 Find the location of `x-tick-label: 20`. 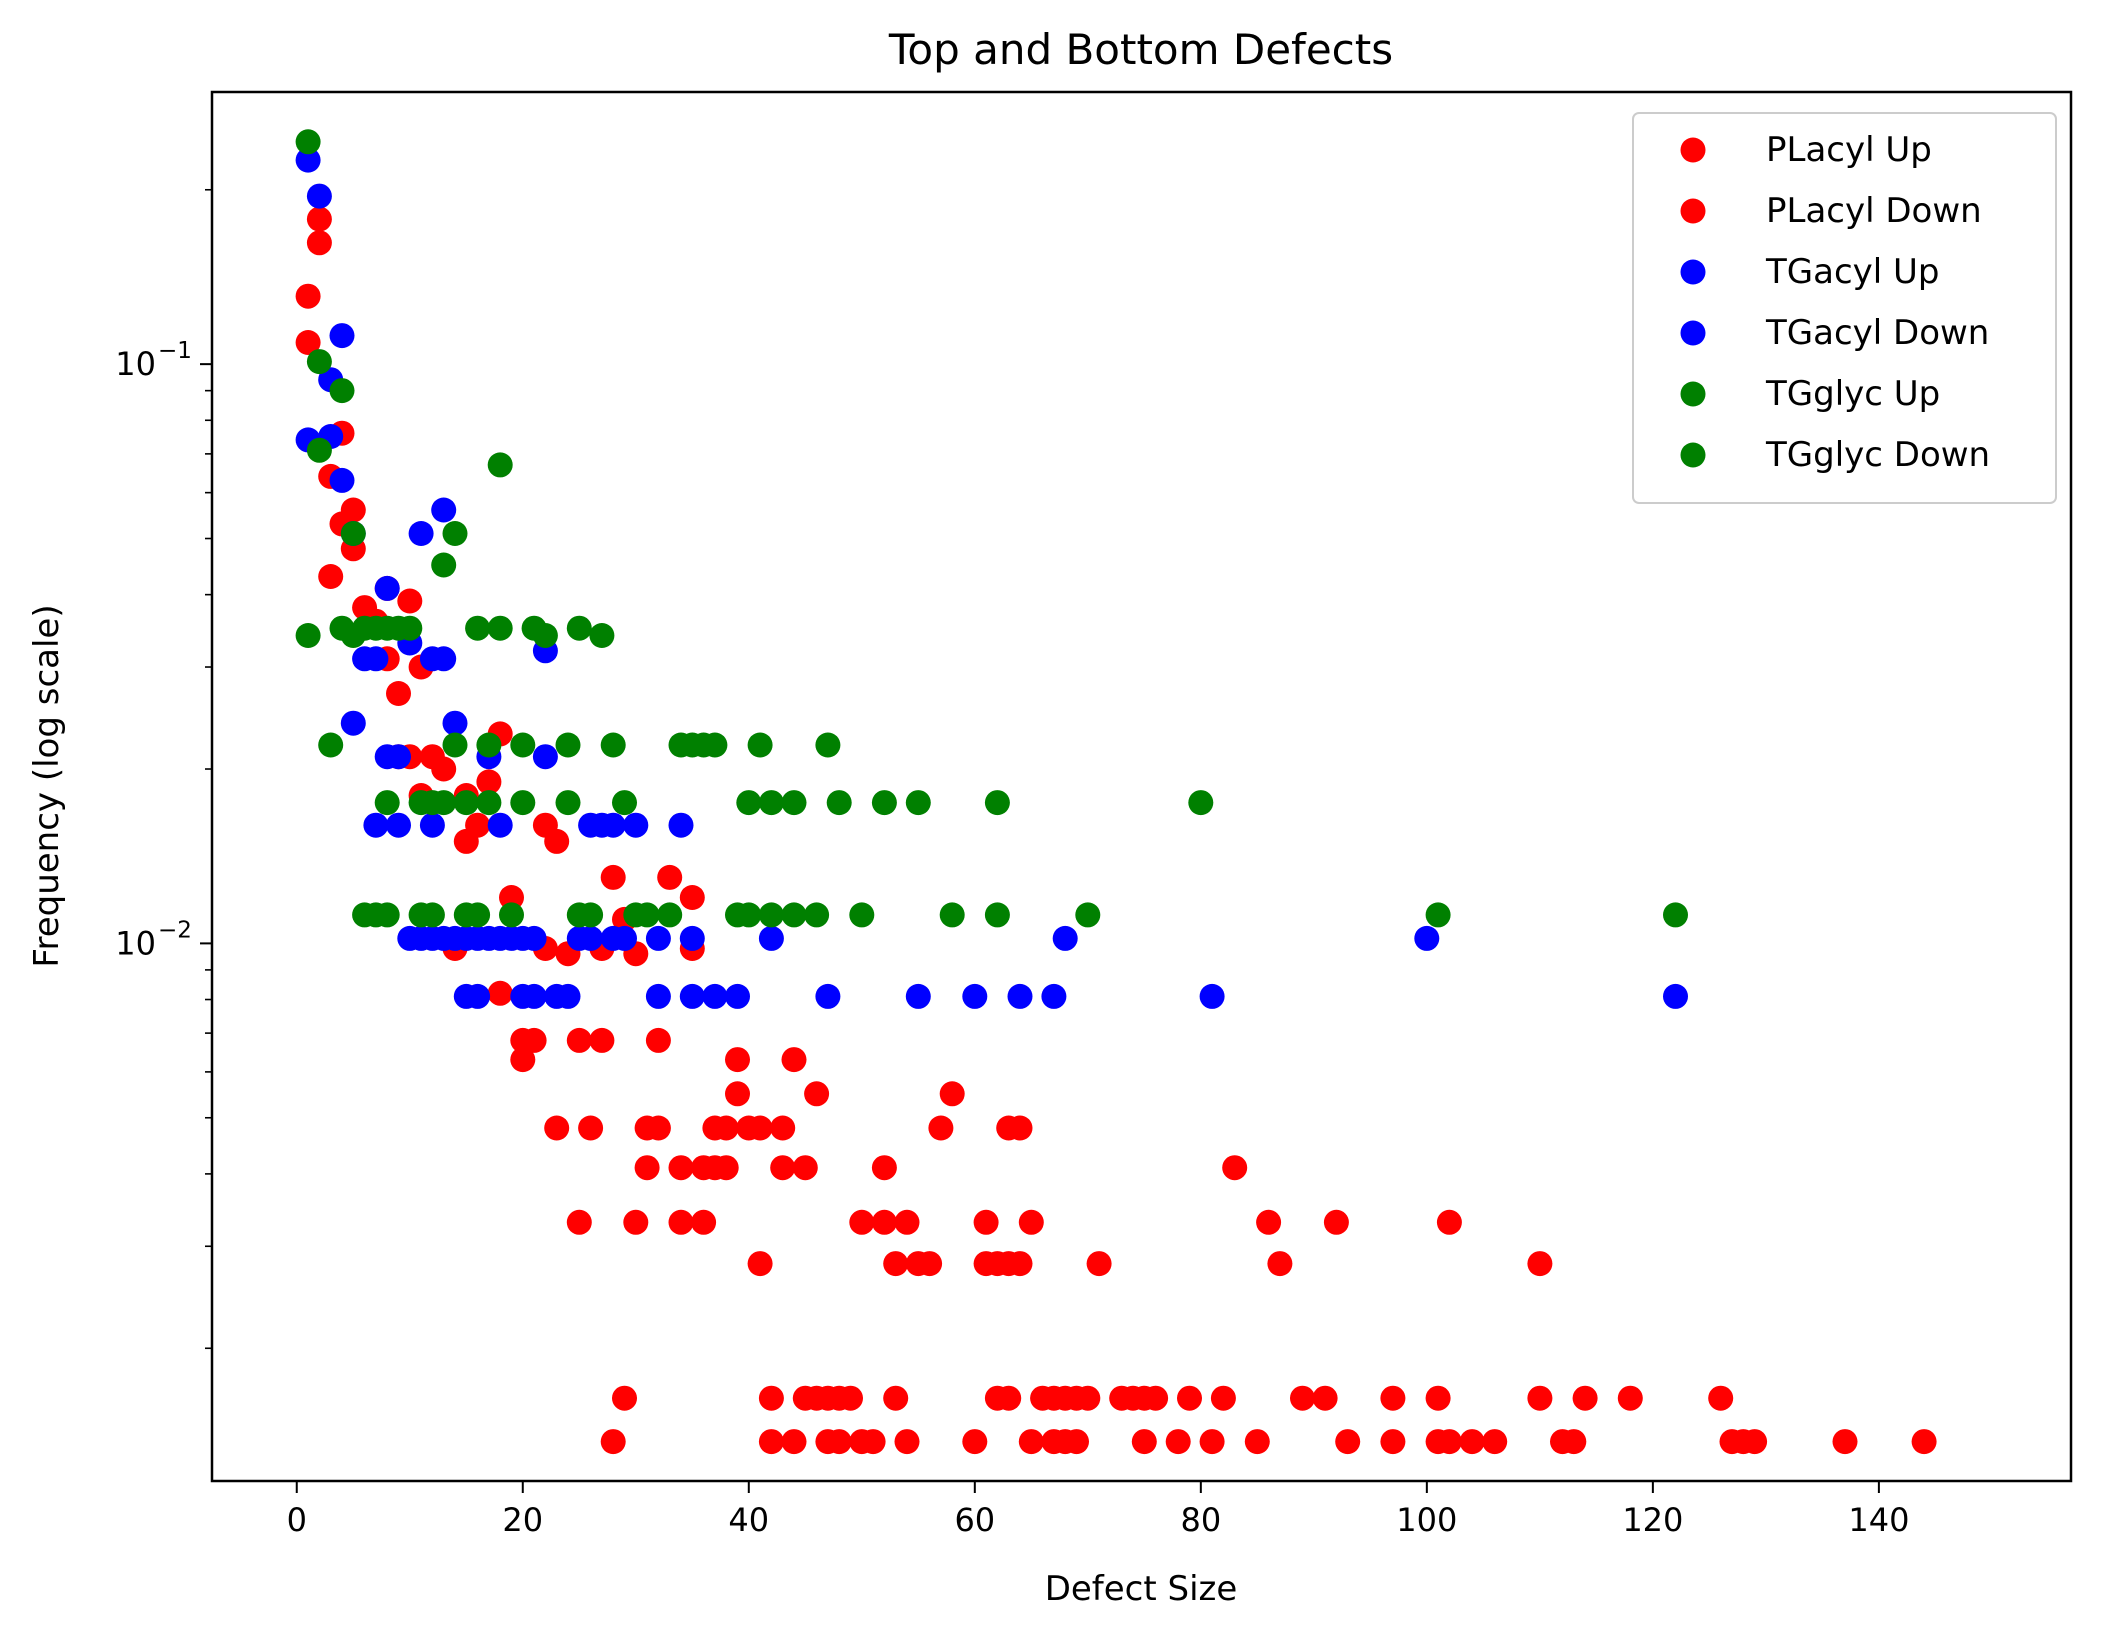

x-tick-label: 20 is located at coordinates (522, 1520).